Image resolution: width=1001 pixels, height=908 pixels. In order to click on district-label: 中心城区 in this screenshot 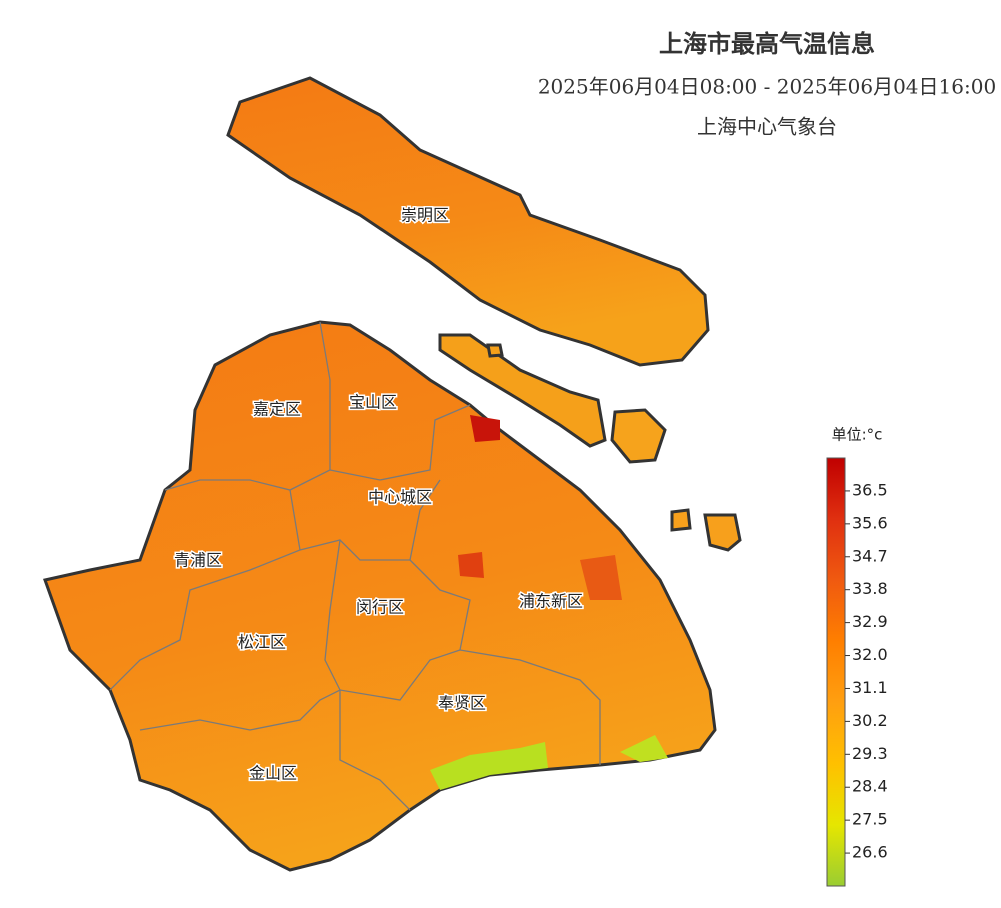, I will do `click(400, 497)`.